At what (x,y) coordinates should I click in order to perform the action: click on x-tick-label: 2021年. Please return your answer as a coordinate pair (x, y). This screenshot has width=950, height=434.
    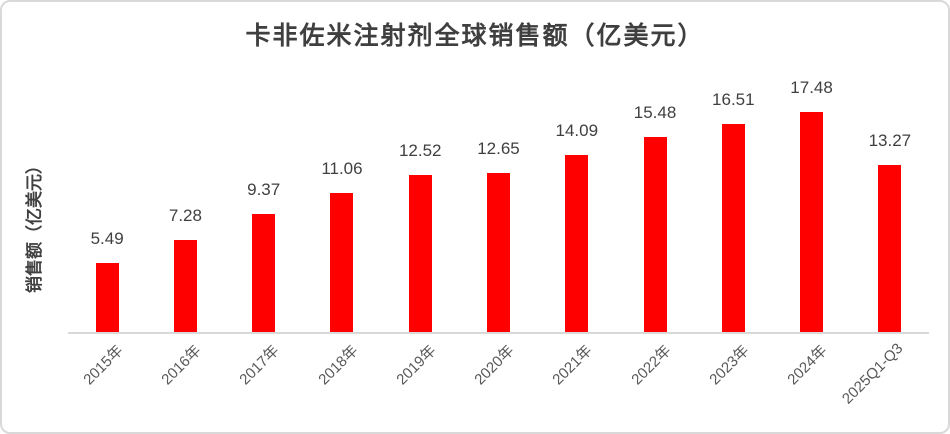
    Looking at the image, I should click on (572, 365).